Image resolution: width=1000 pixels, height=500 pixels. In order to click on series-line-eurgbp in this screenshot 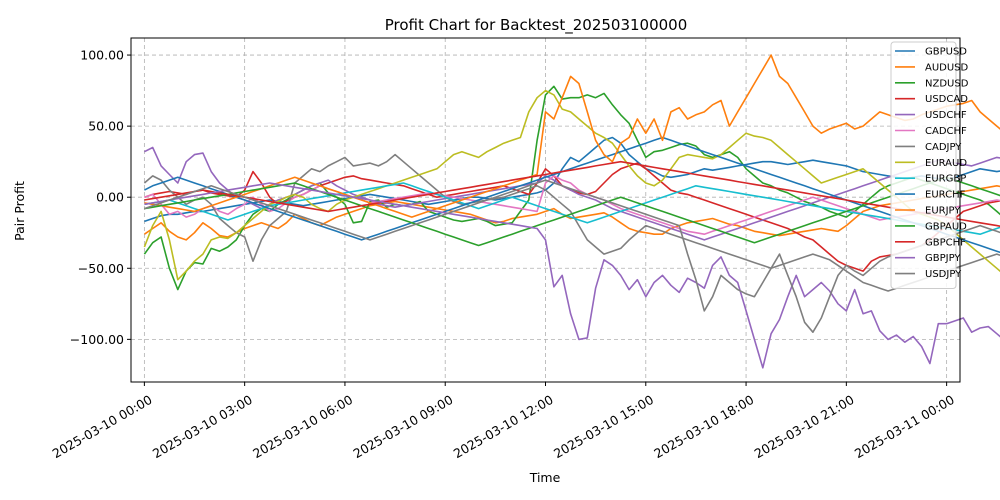, I will do `click(572, 208)`.